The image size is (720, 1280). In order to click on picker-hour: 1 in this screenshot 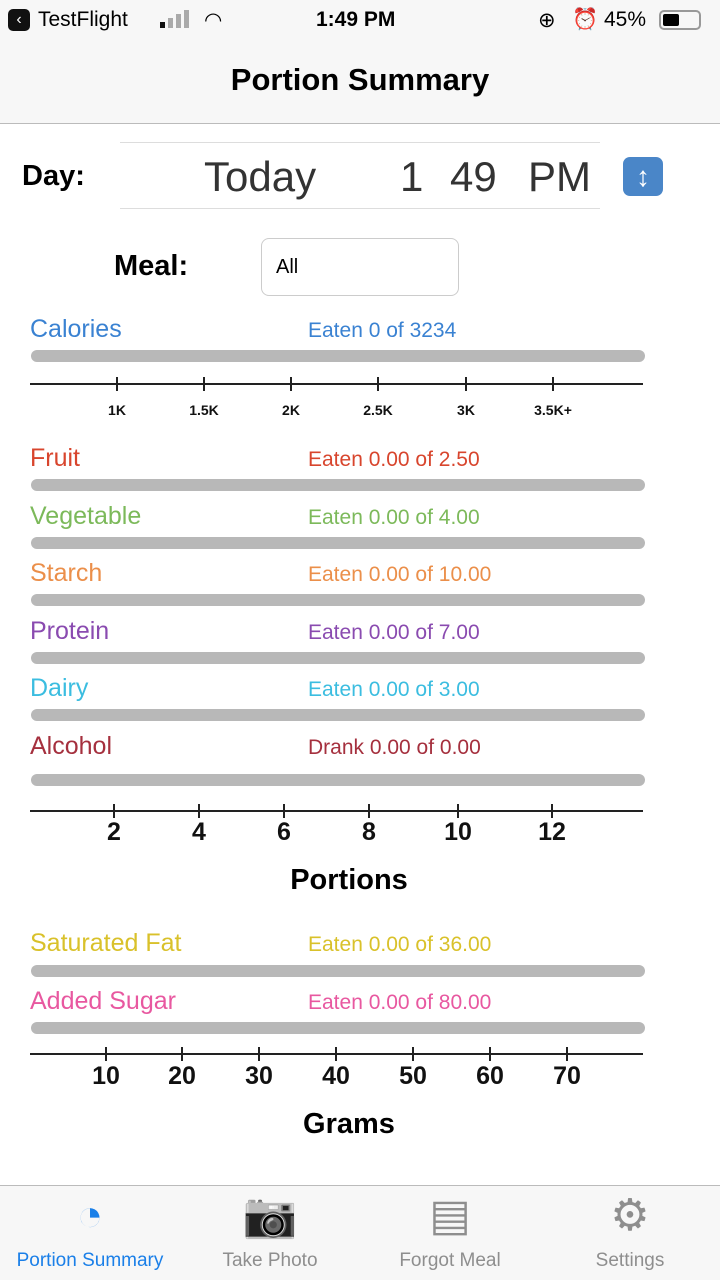, I will do `click(412, 176)`.